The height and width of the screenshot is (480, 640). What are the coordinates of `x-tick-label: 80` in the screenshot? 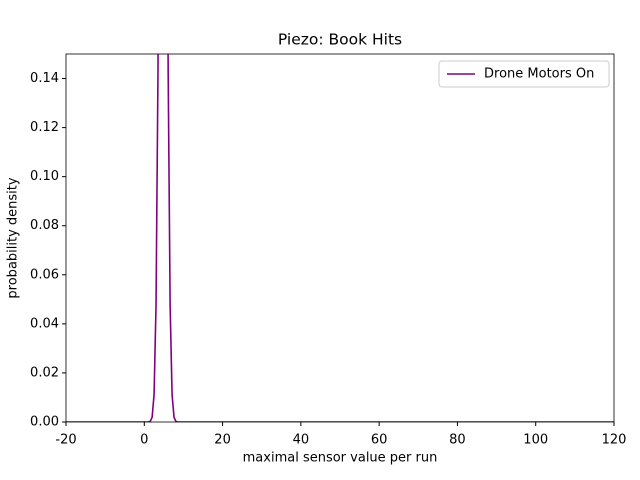 It's located at (457, 440).